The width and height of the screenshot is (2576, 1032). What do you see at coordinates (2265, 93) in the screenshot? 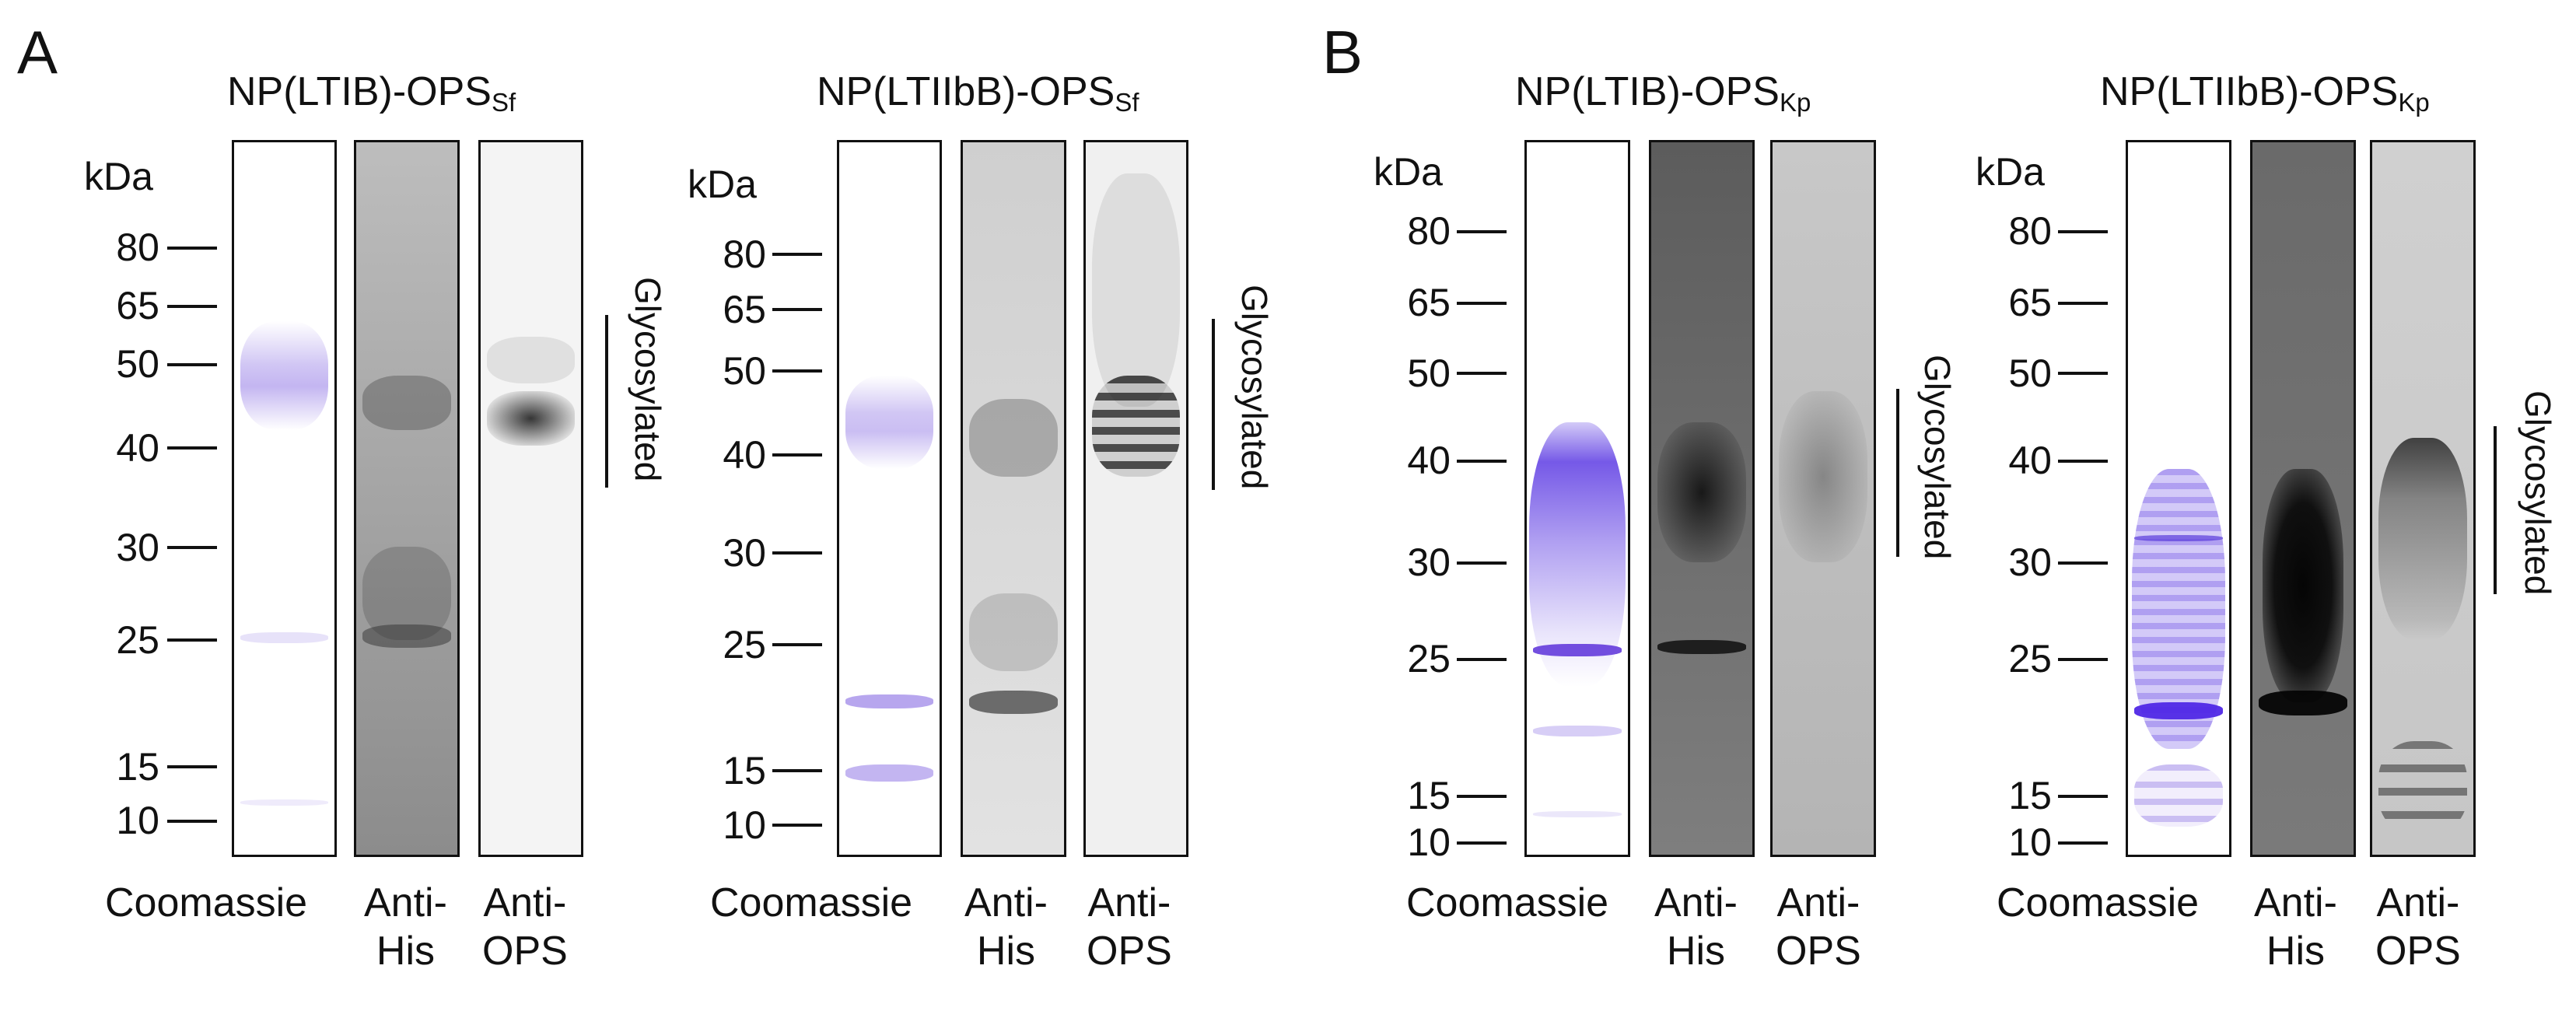
I see `gel-title: NP(LTIIbB)-OPSKp` at bounding box center [2265, 93].